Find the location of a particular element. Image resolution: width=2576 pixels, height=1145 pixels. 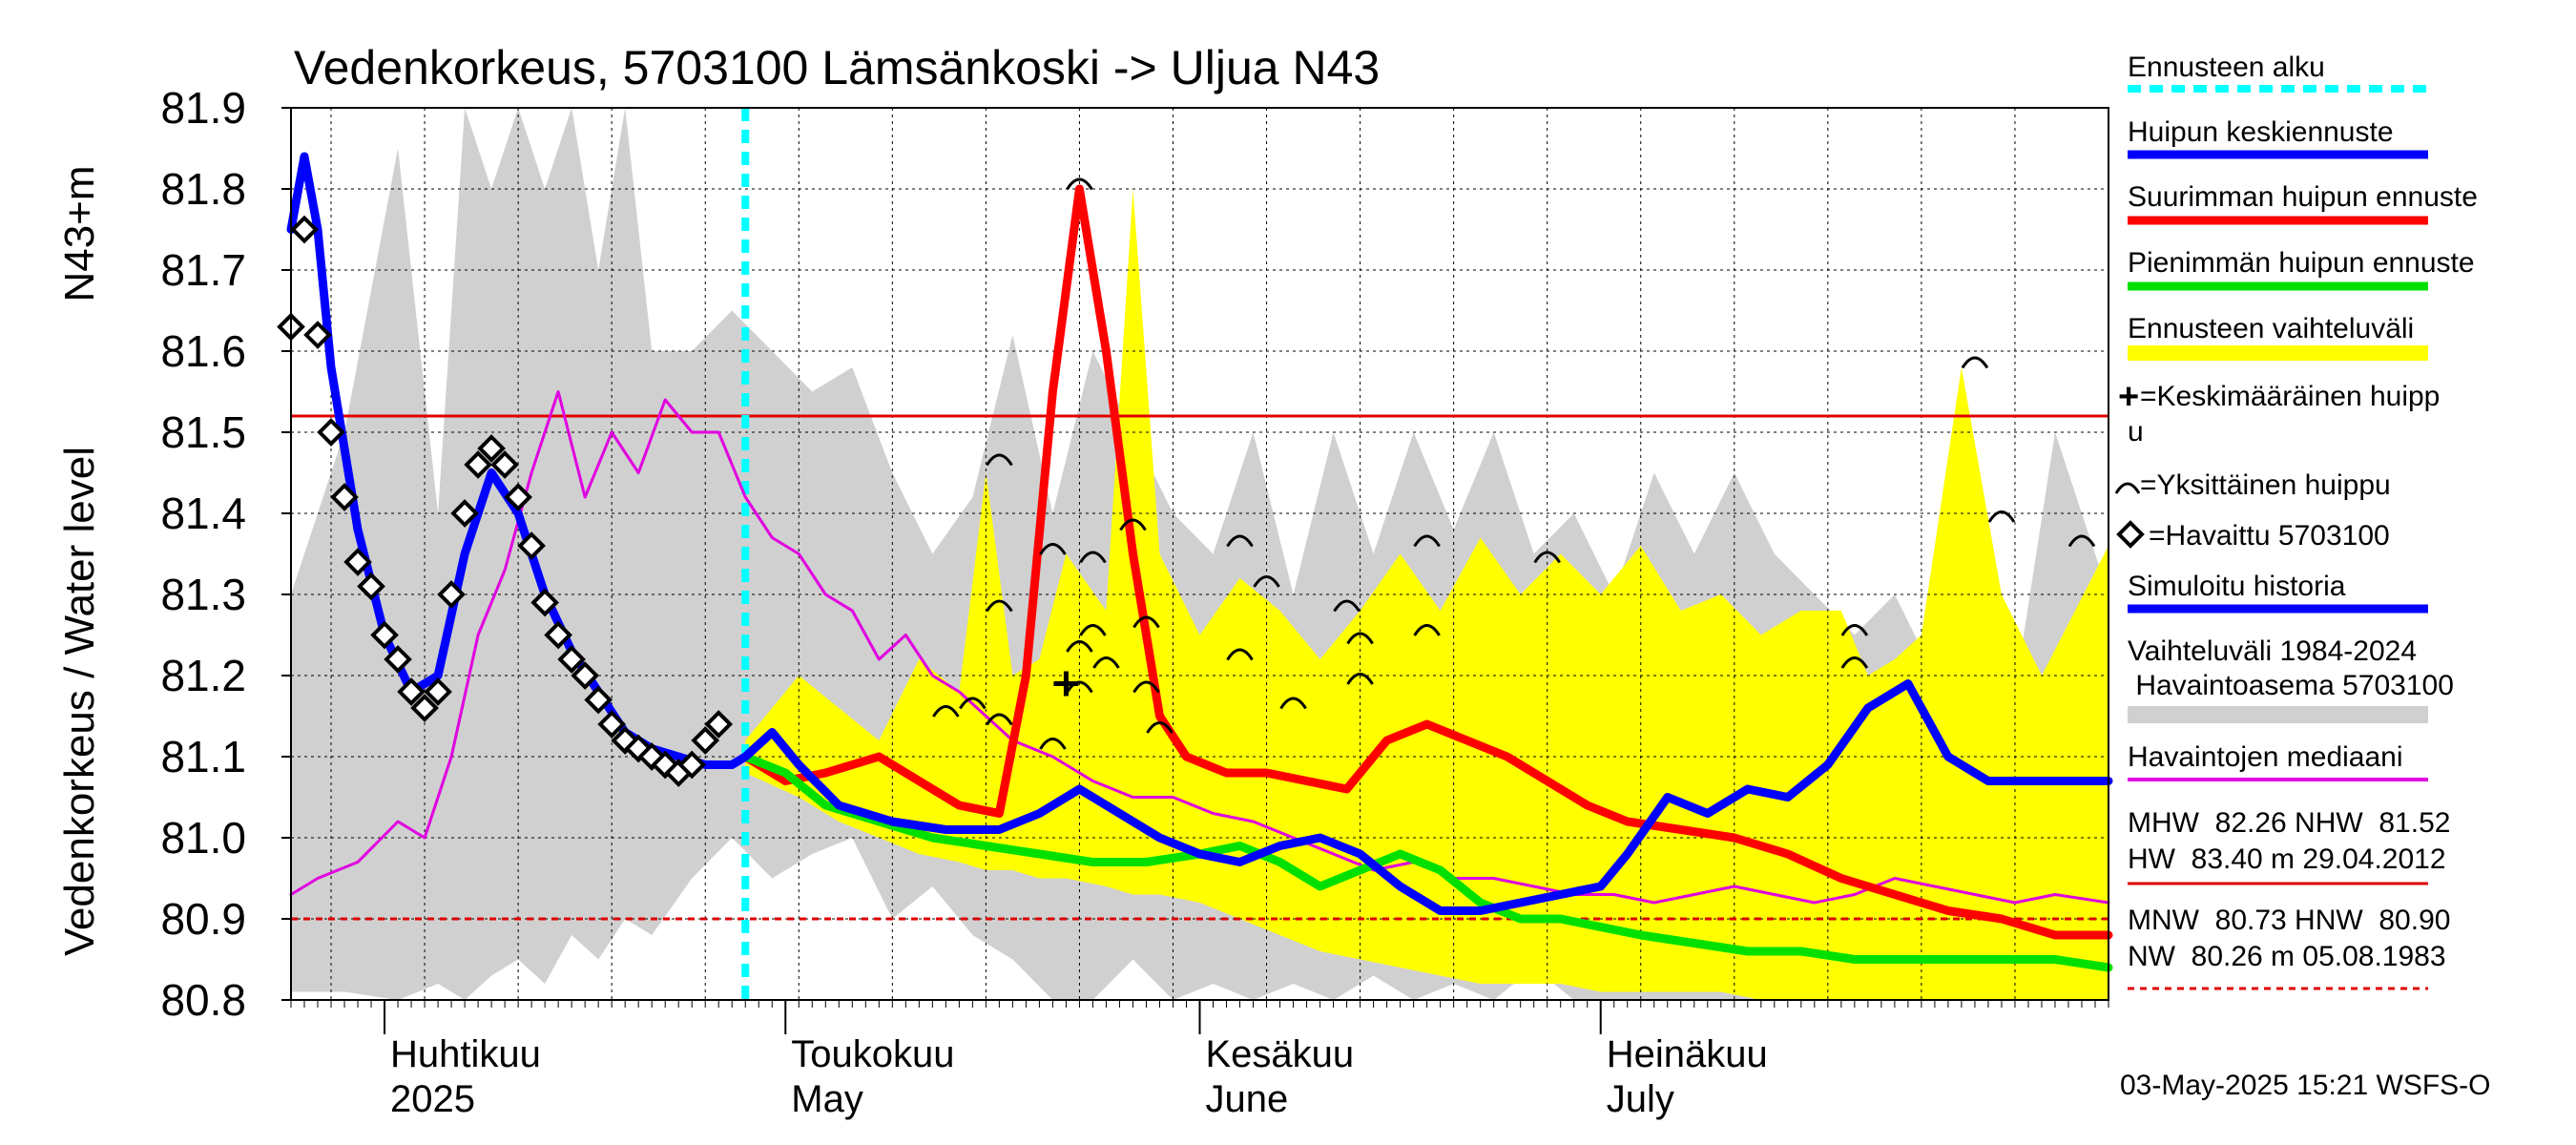

footer-timestamp: 03-May-2025 15:21 WSFS-O is located at coordinates (2305, 1086).